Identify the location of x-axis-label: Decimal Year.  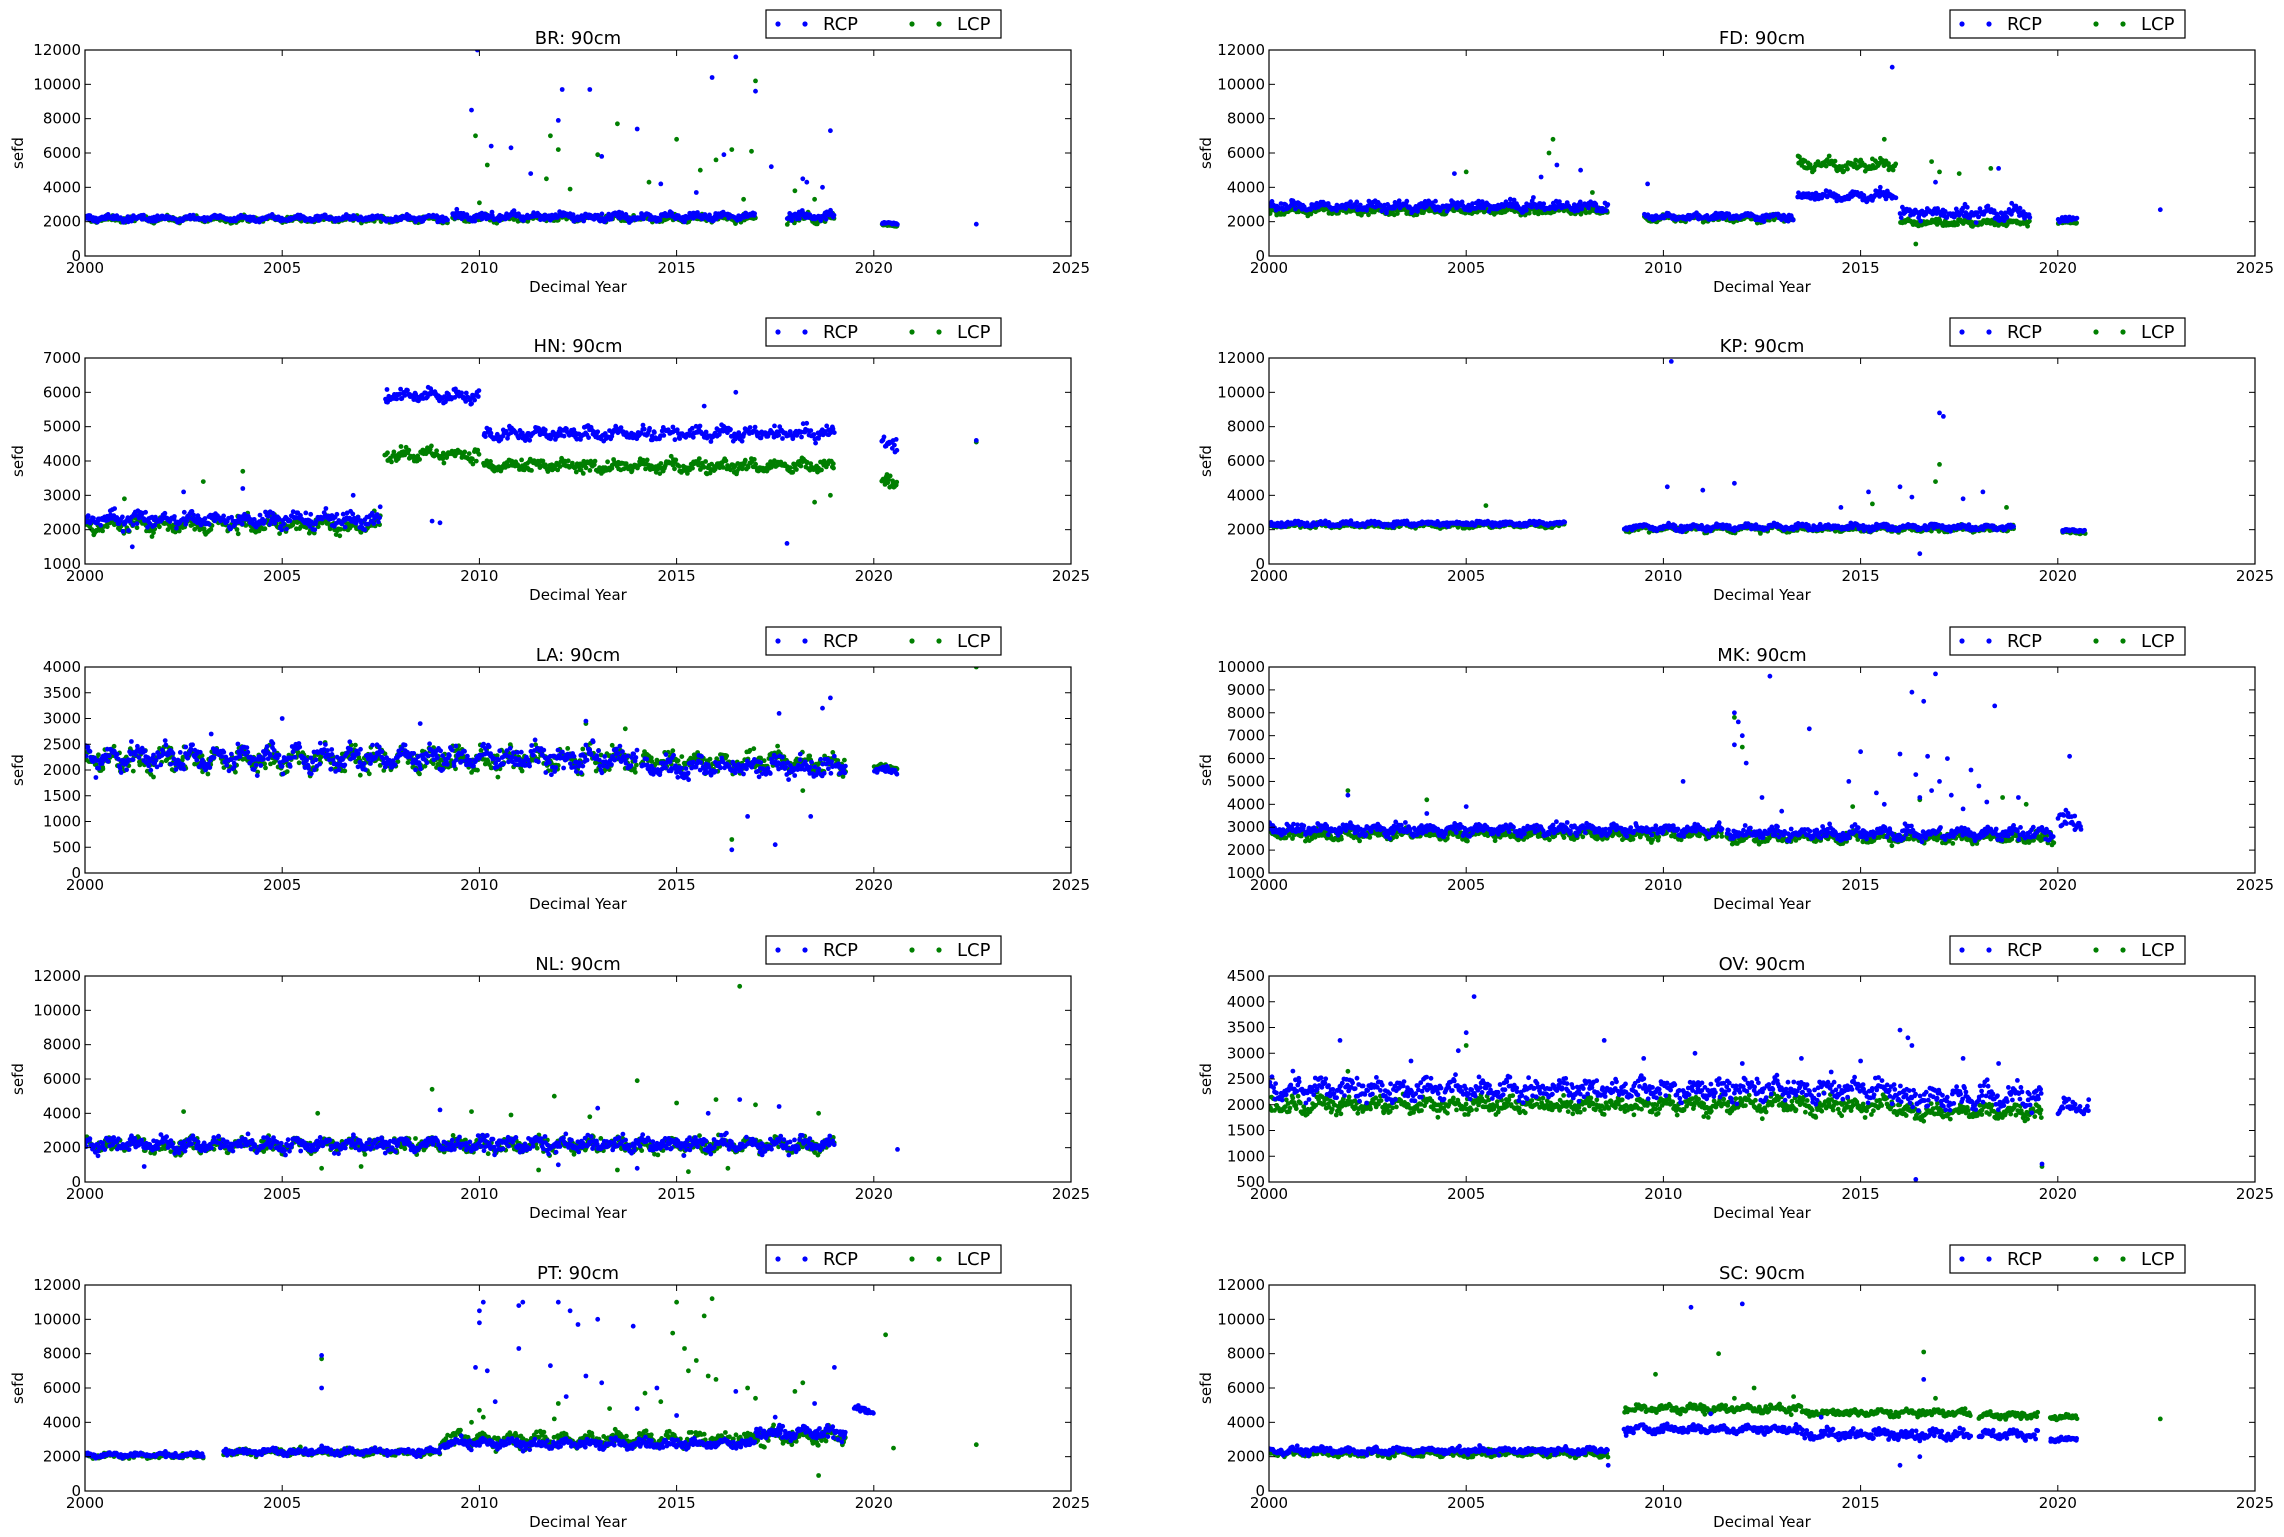
(1762, 287).